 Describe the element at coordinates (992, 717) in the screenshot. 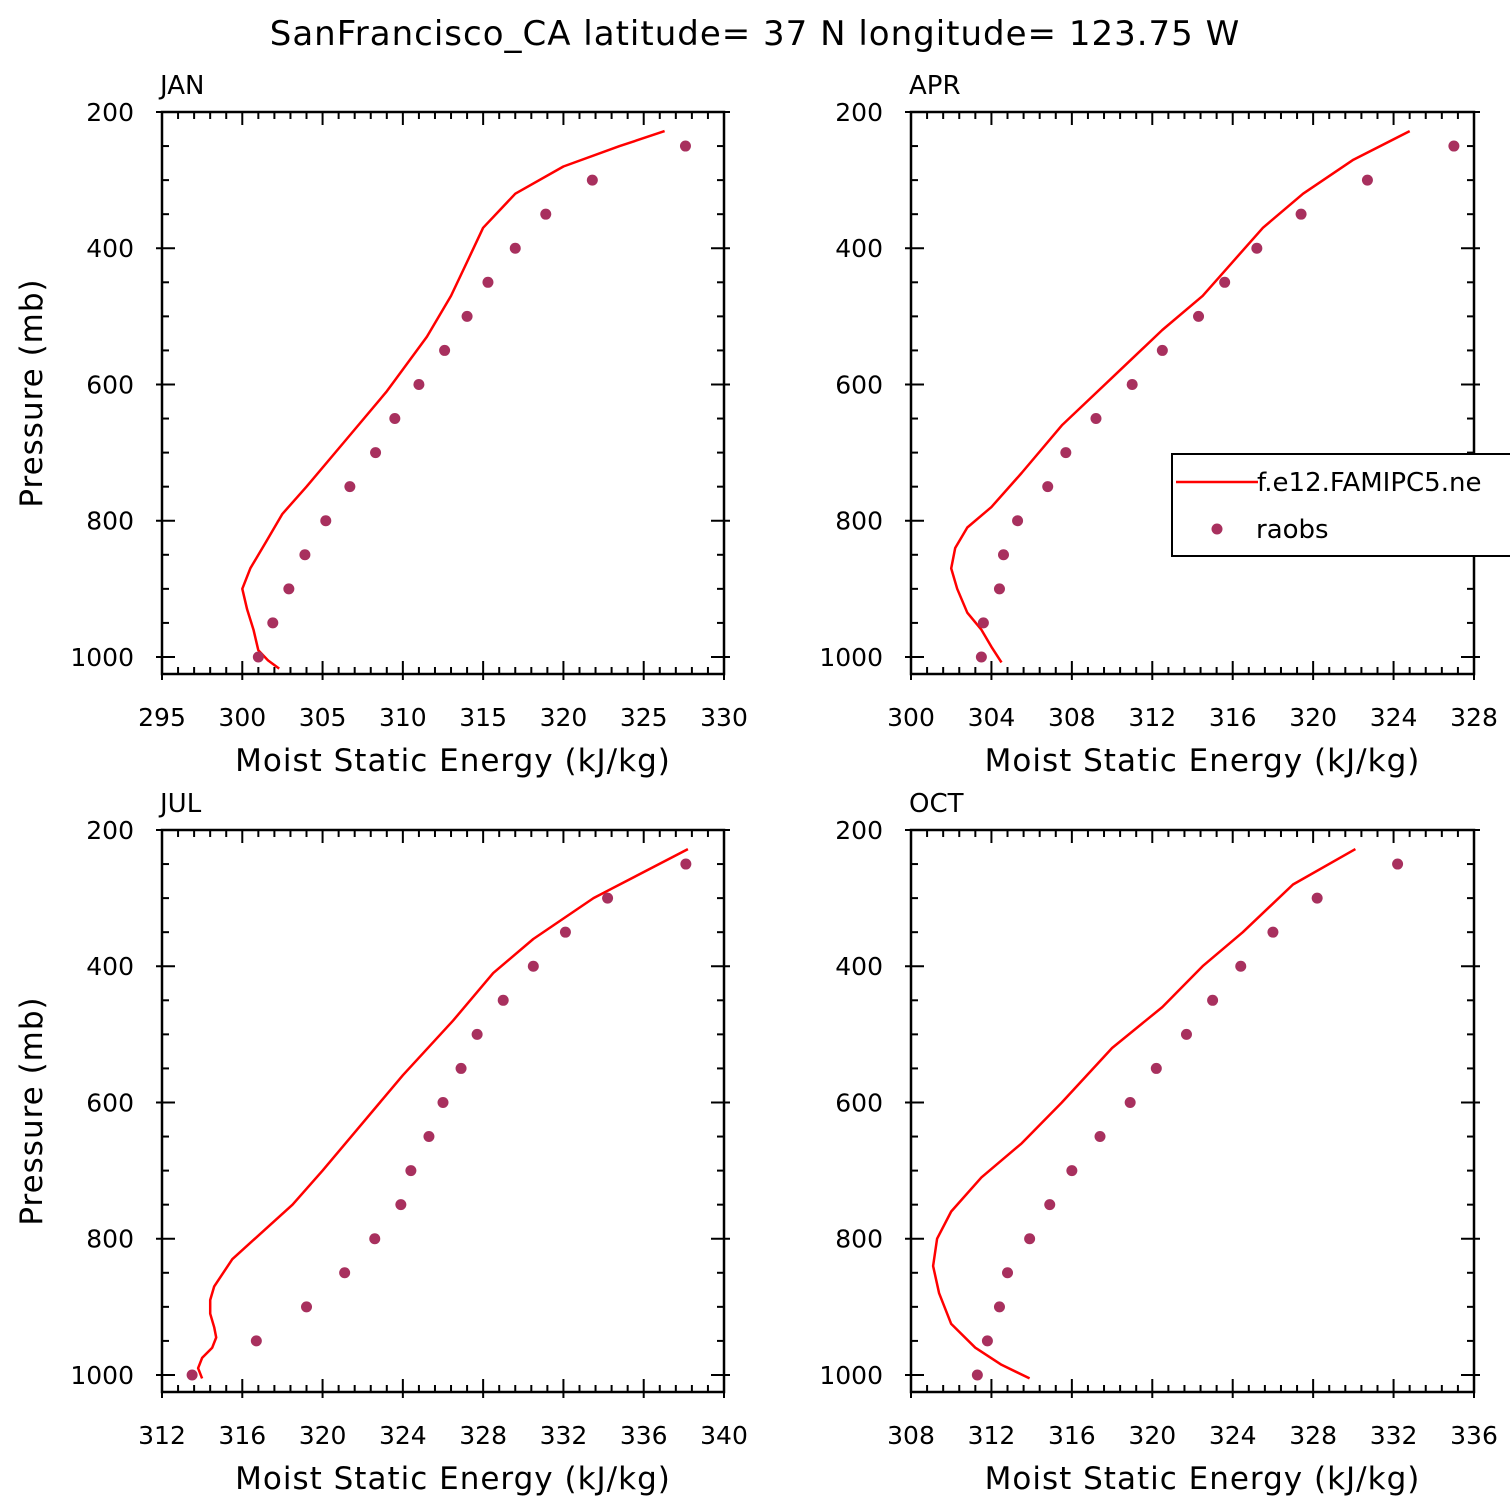

I see `x-tick-label: 304` at that location.